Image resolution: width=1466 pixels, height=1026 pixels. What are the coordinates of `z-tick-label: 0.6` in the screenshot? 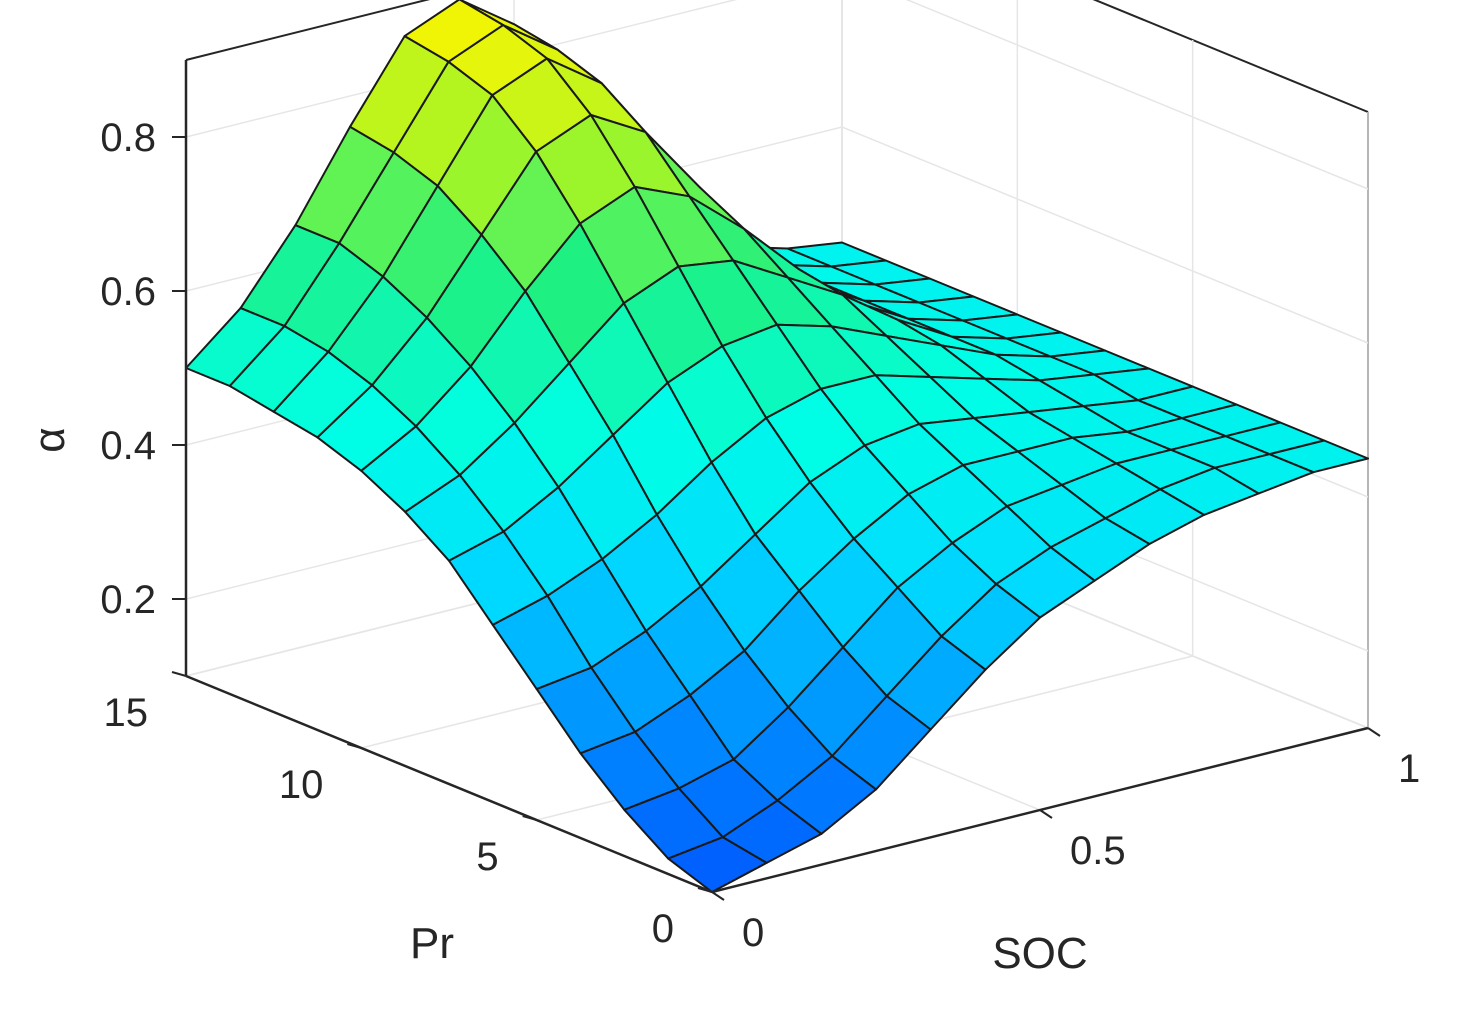 It's located at (128, 292).